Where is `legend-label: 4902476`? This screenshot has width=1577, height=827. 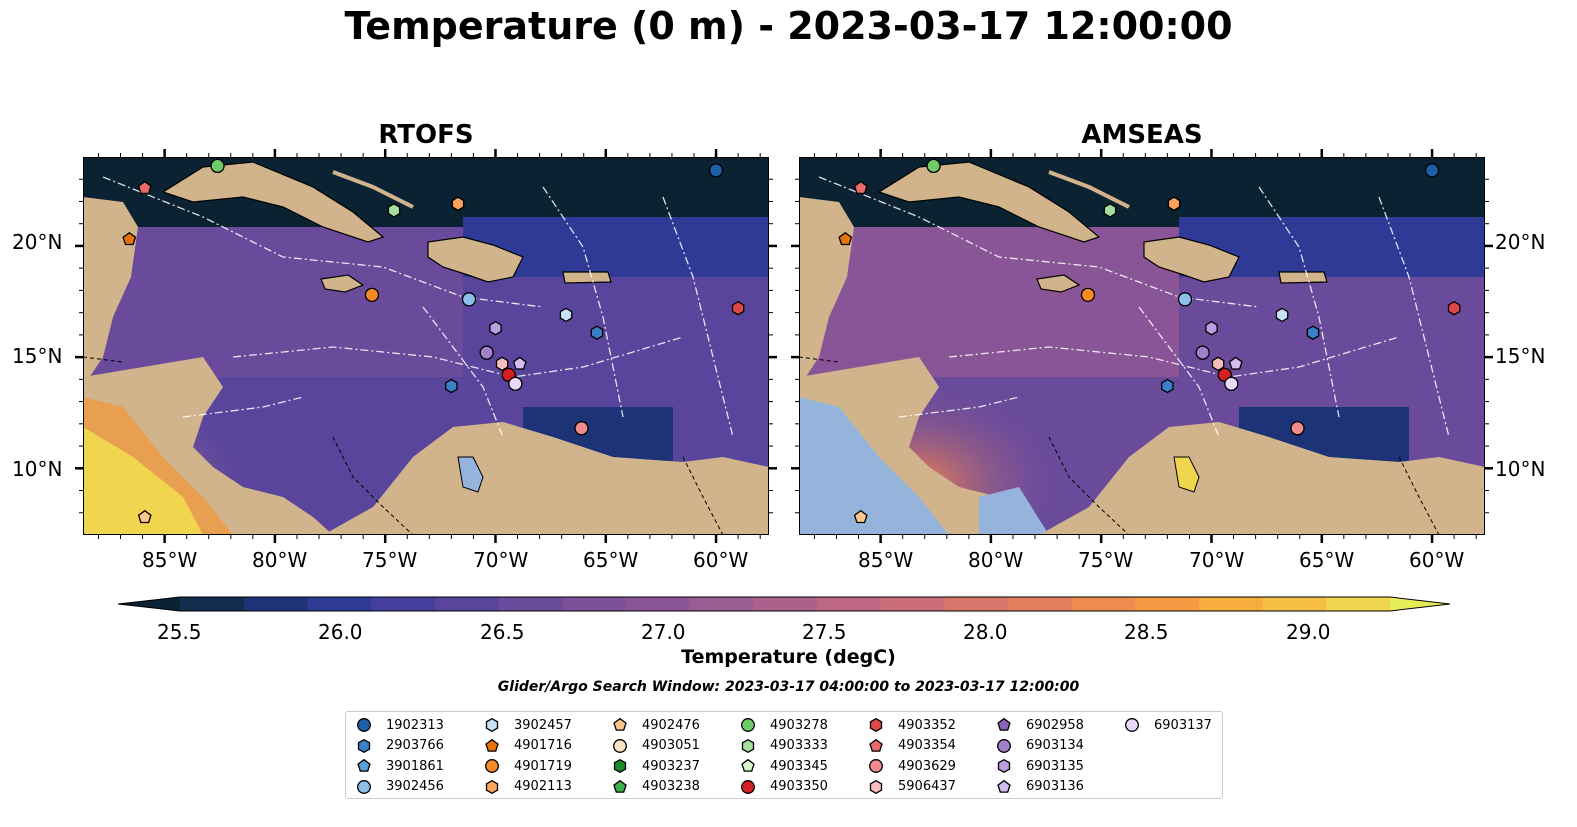 legend-label: 4902476 is located at coordinates (671, 725).